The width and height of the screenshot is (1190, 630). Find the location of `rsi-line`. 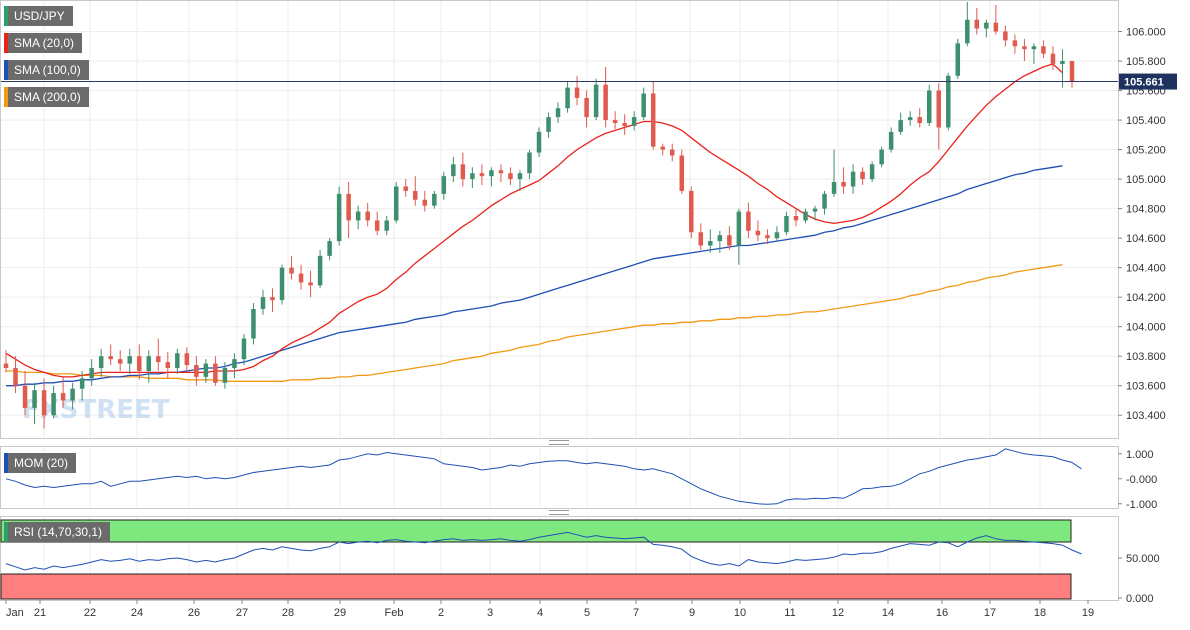

rsi-line is located at coordinates (543, 551).